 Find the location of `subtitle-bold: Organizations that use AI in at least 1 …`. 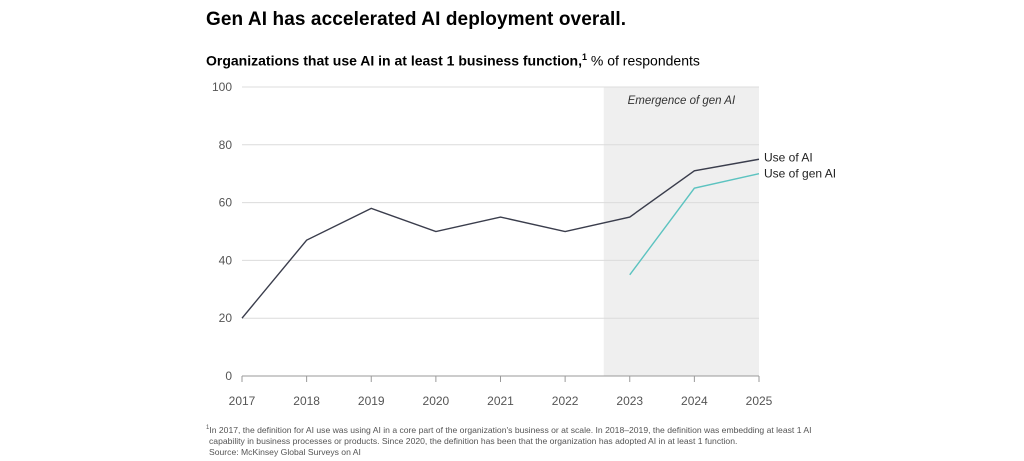

subtitle-bold: Organizations that use AI in at least 1 … is located at coordinates (394, 60).